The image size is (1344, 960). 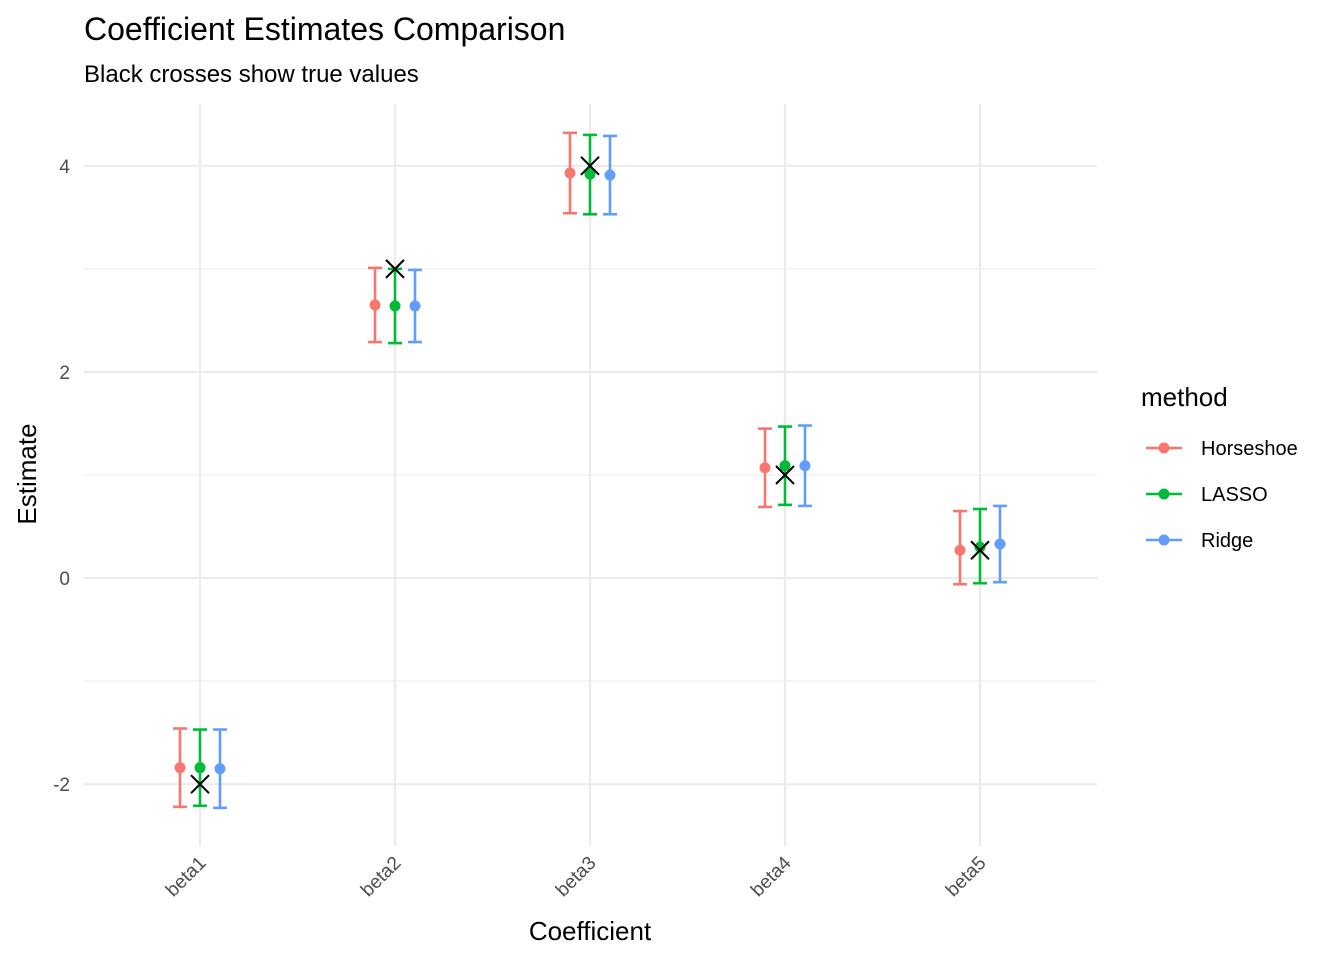 I want to click on y-tick-label: 2, so click(x=64, y=373).